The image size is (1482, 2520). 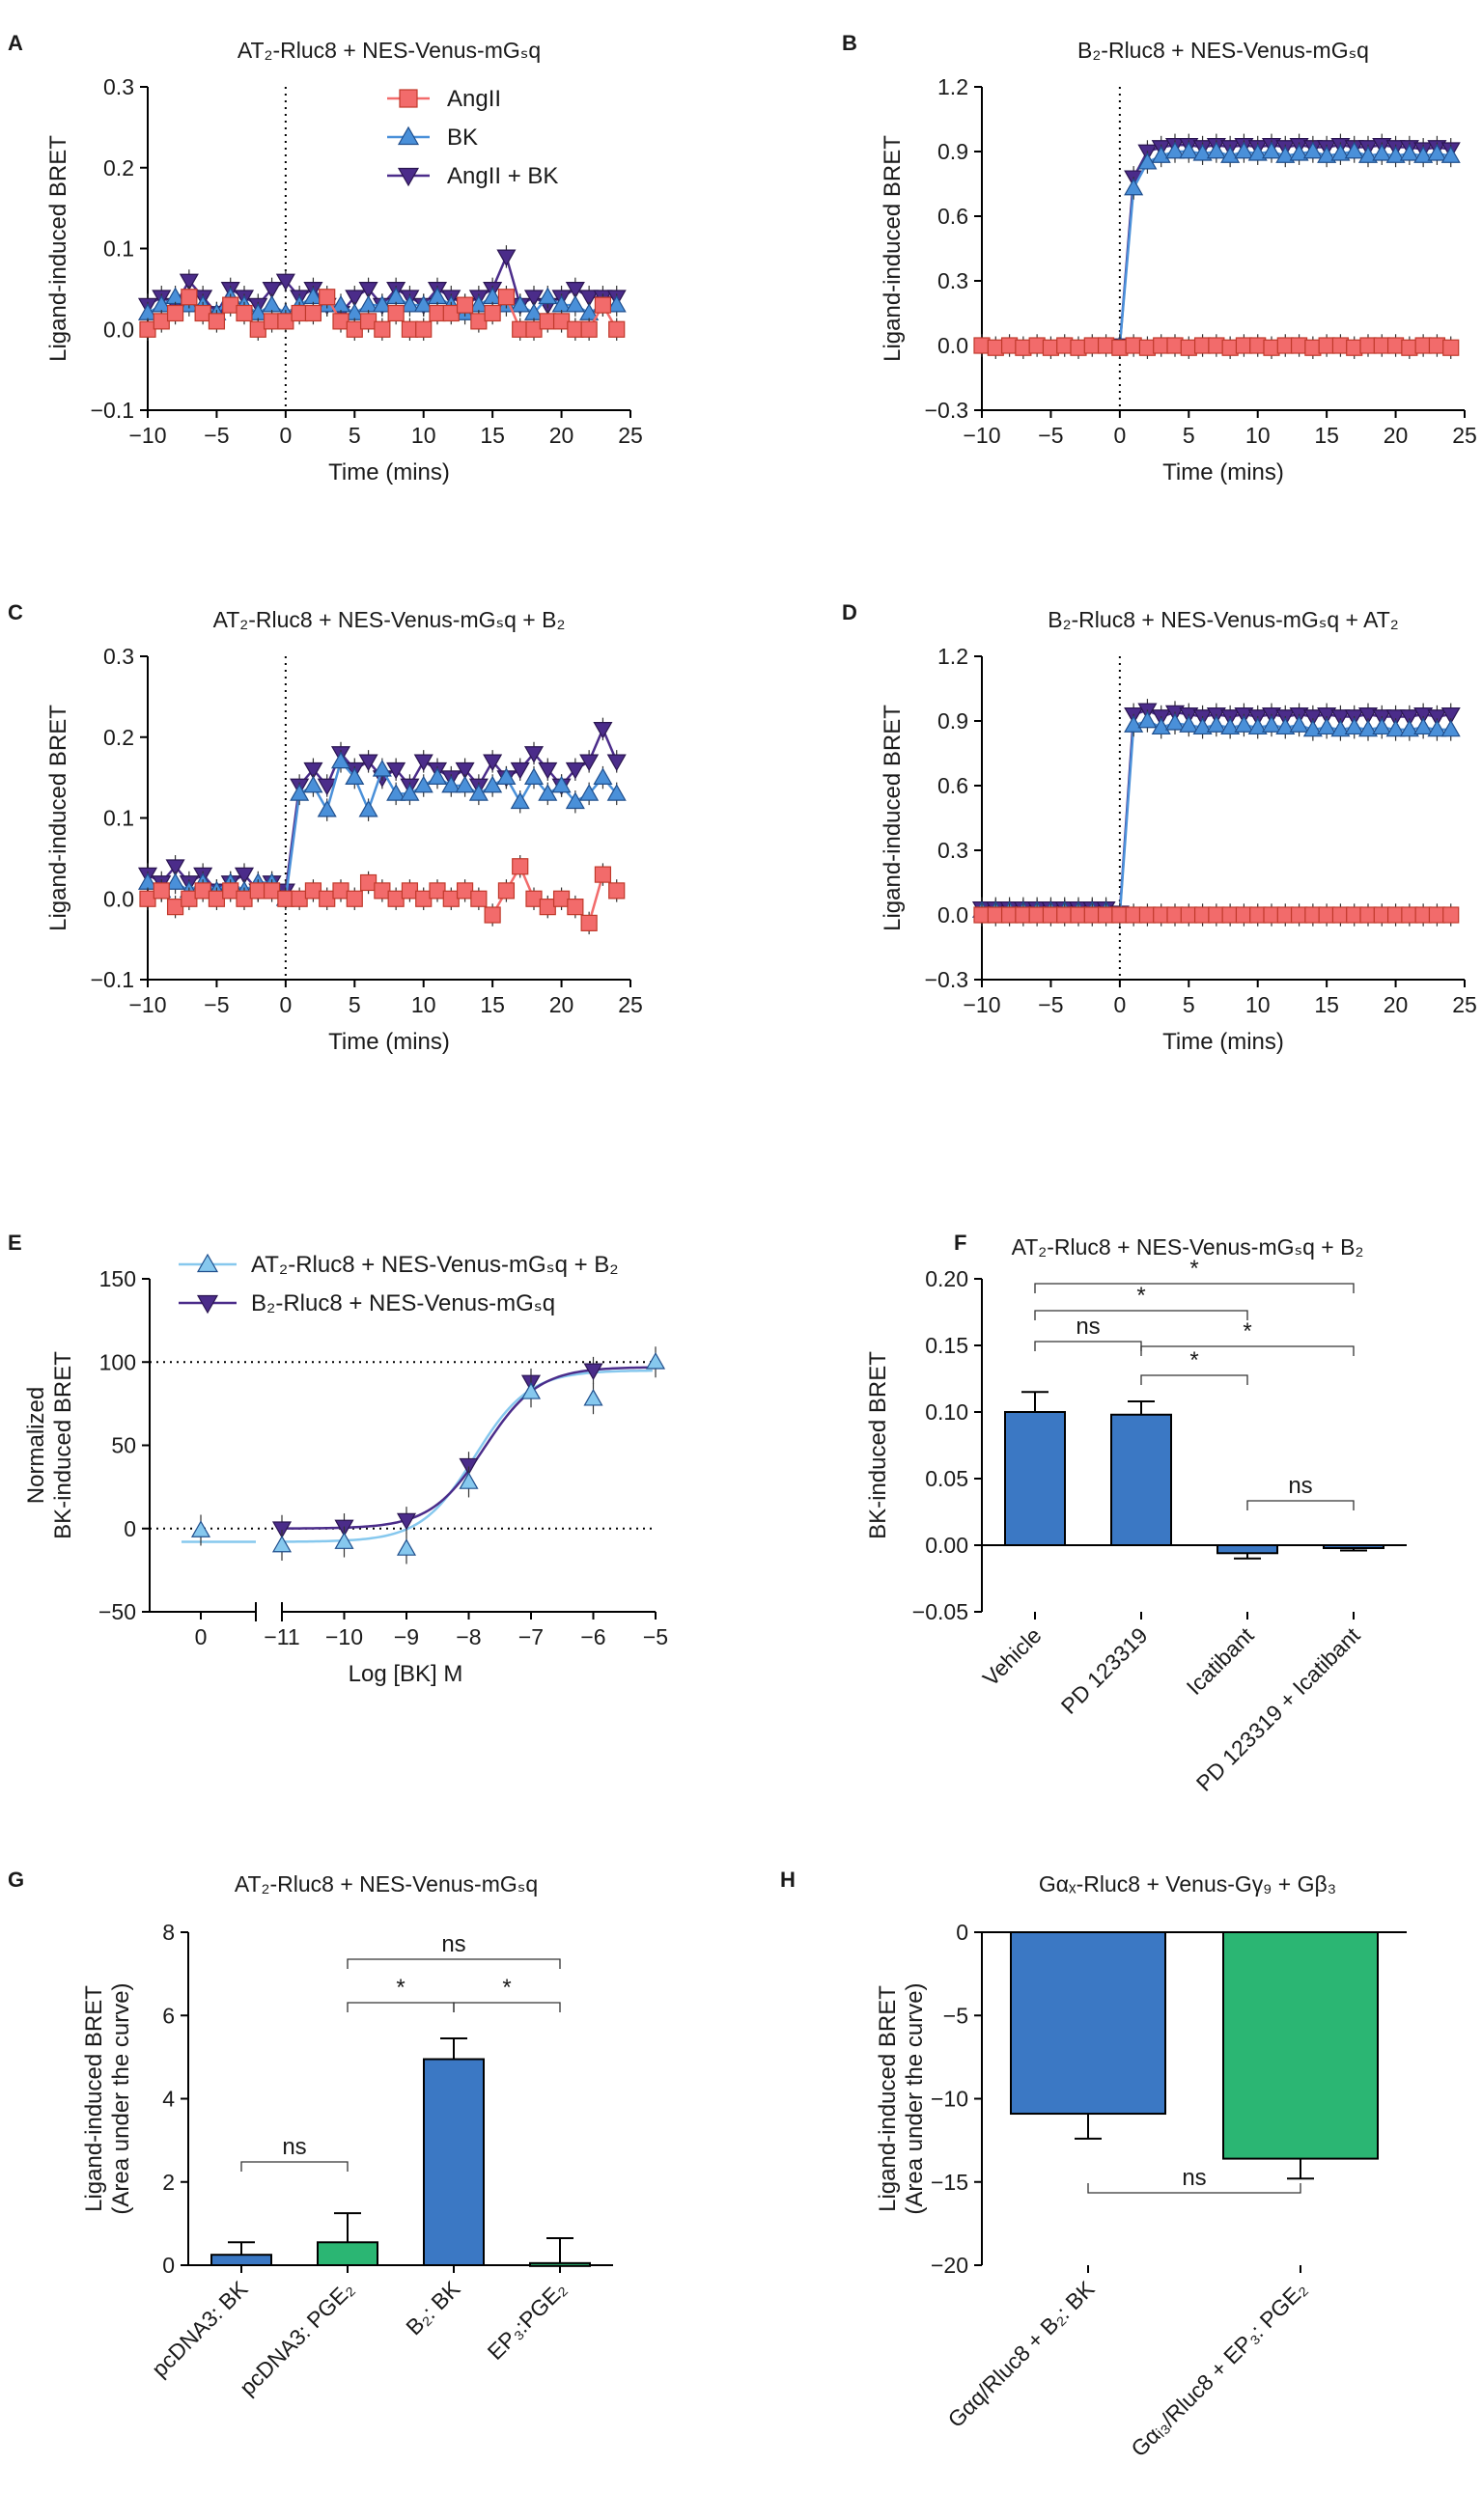 I want to click on y-tick-label: 0.00, so click(x=946, y=1545).